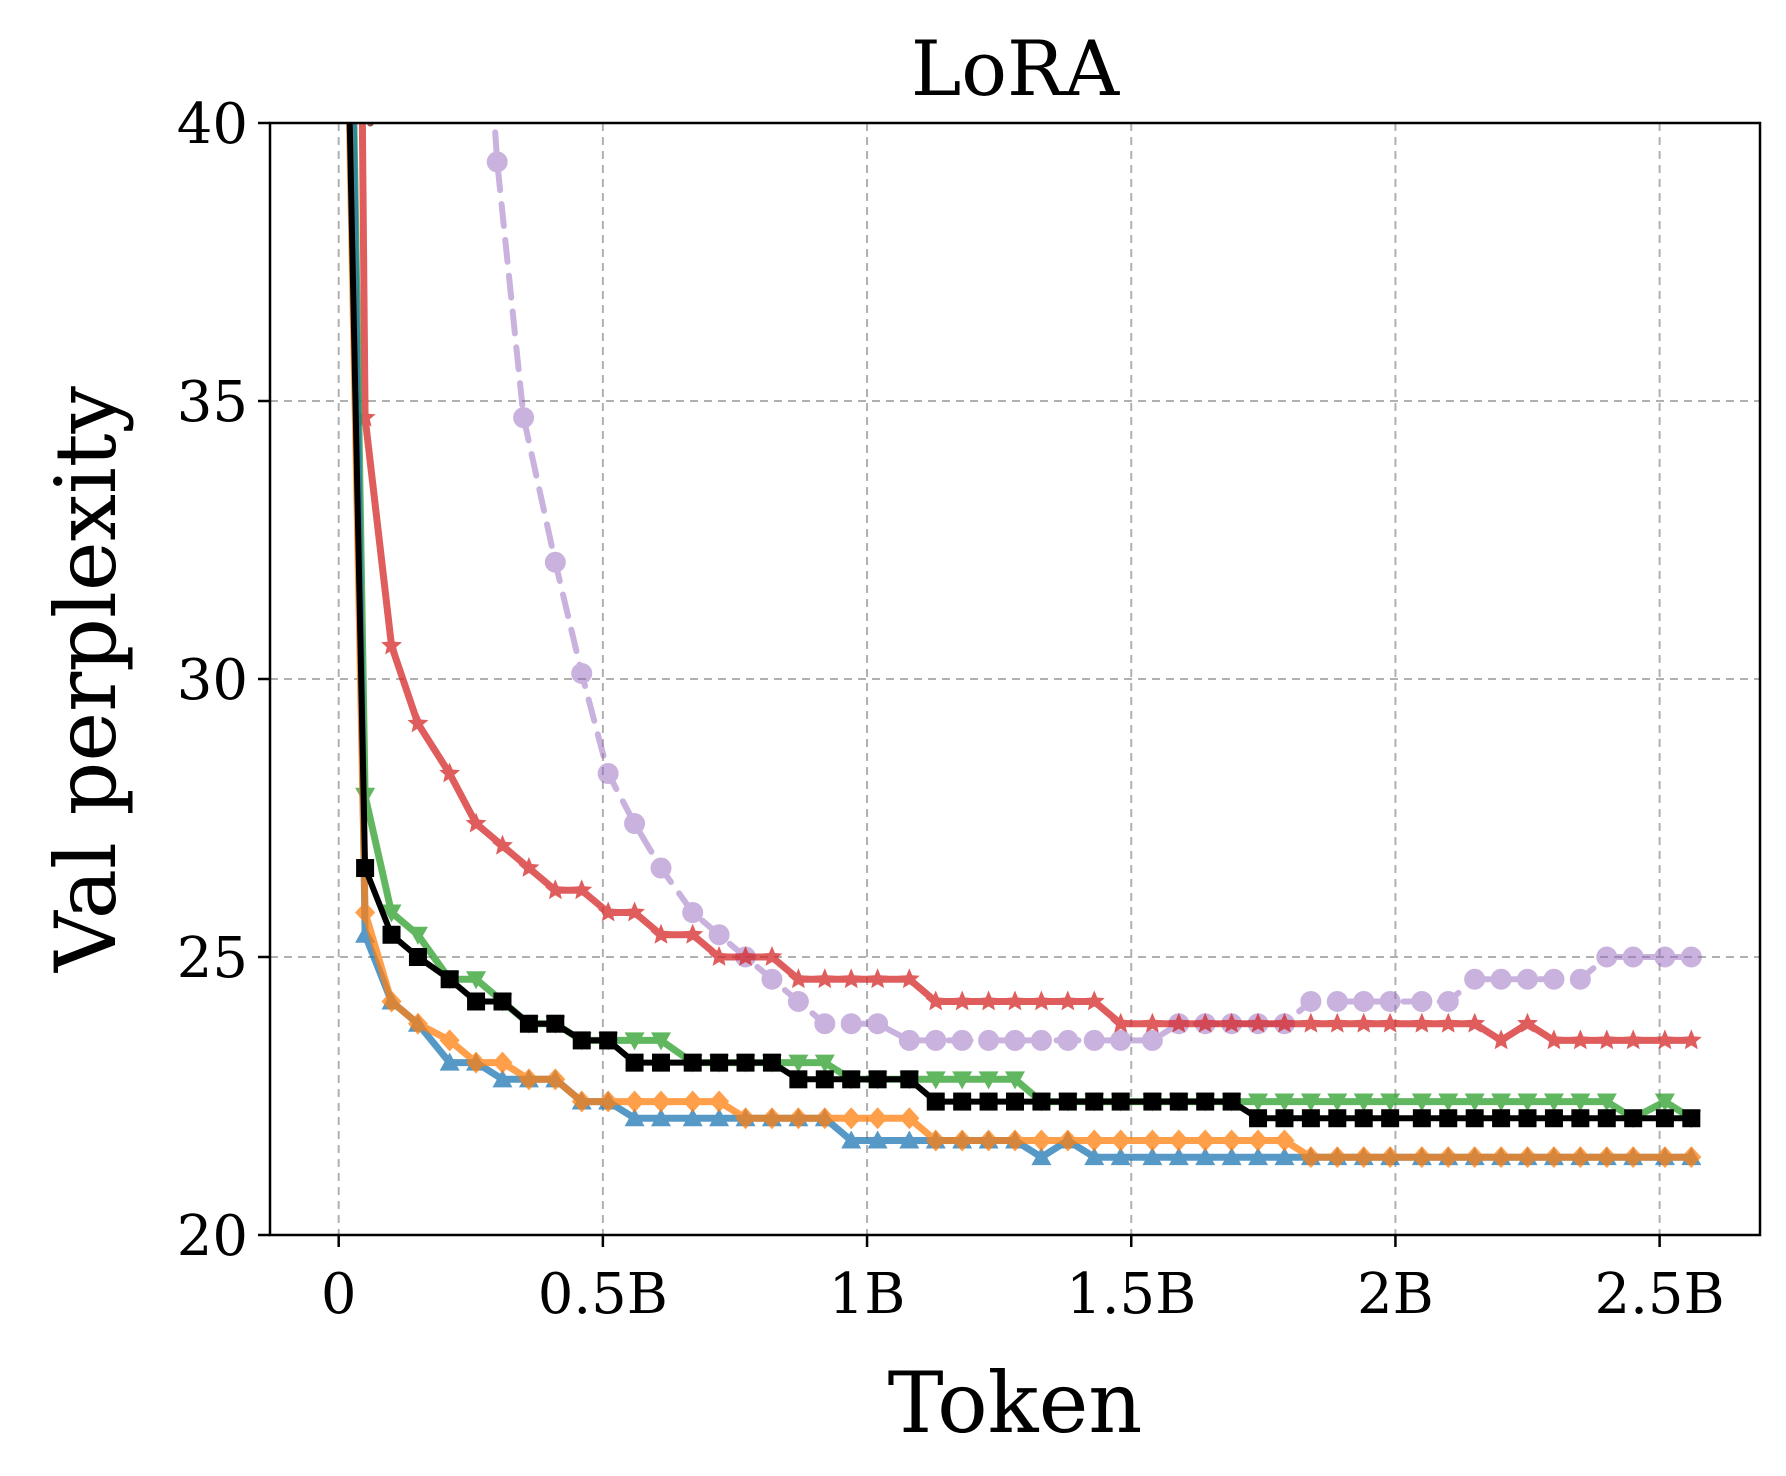 The height and width of the screenshot is (1476, 1786). I want to click on y-tick-label: 40, so click(212, 124).